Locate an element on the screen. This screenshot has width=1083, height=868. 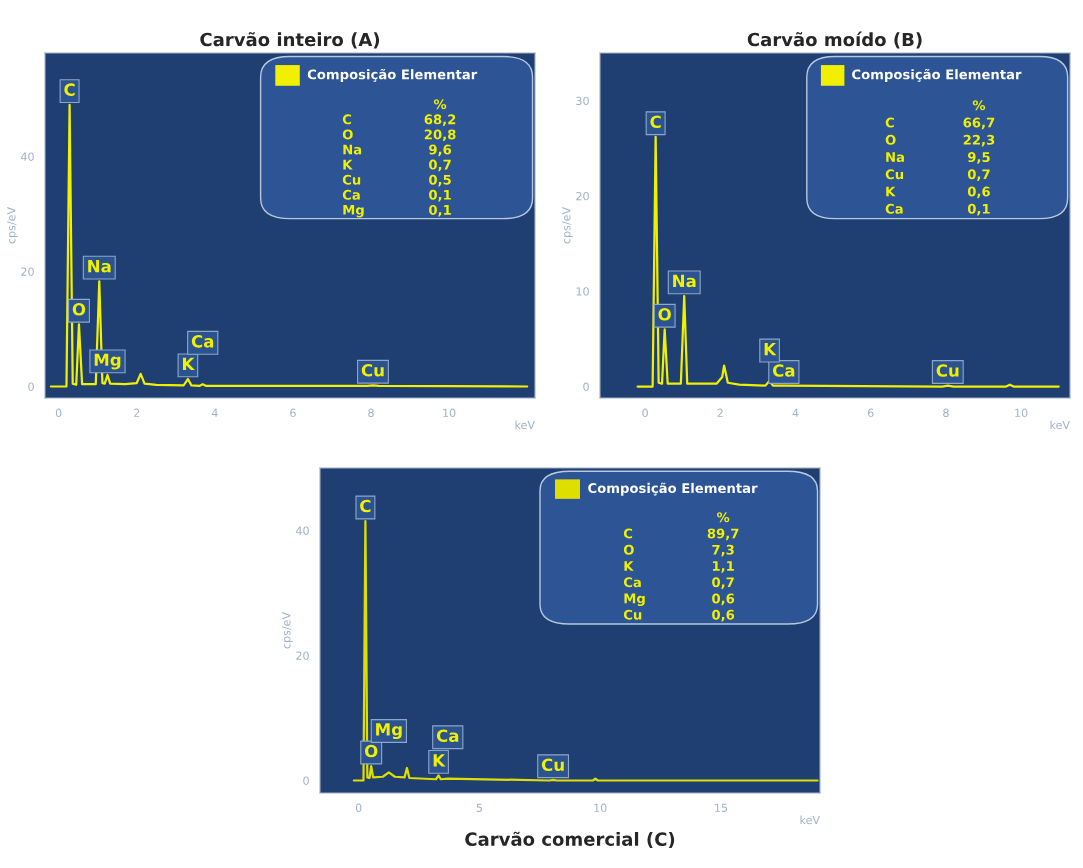
text: O 20,8 is located at coordinates (399, 135).